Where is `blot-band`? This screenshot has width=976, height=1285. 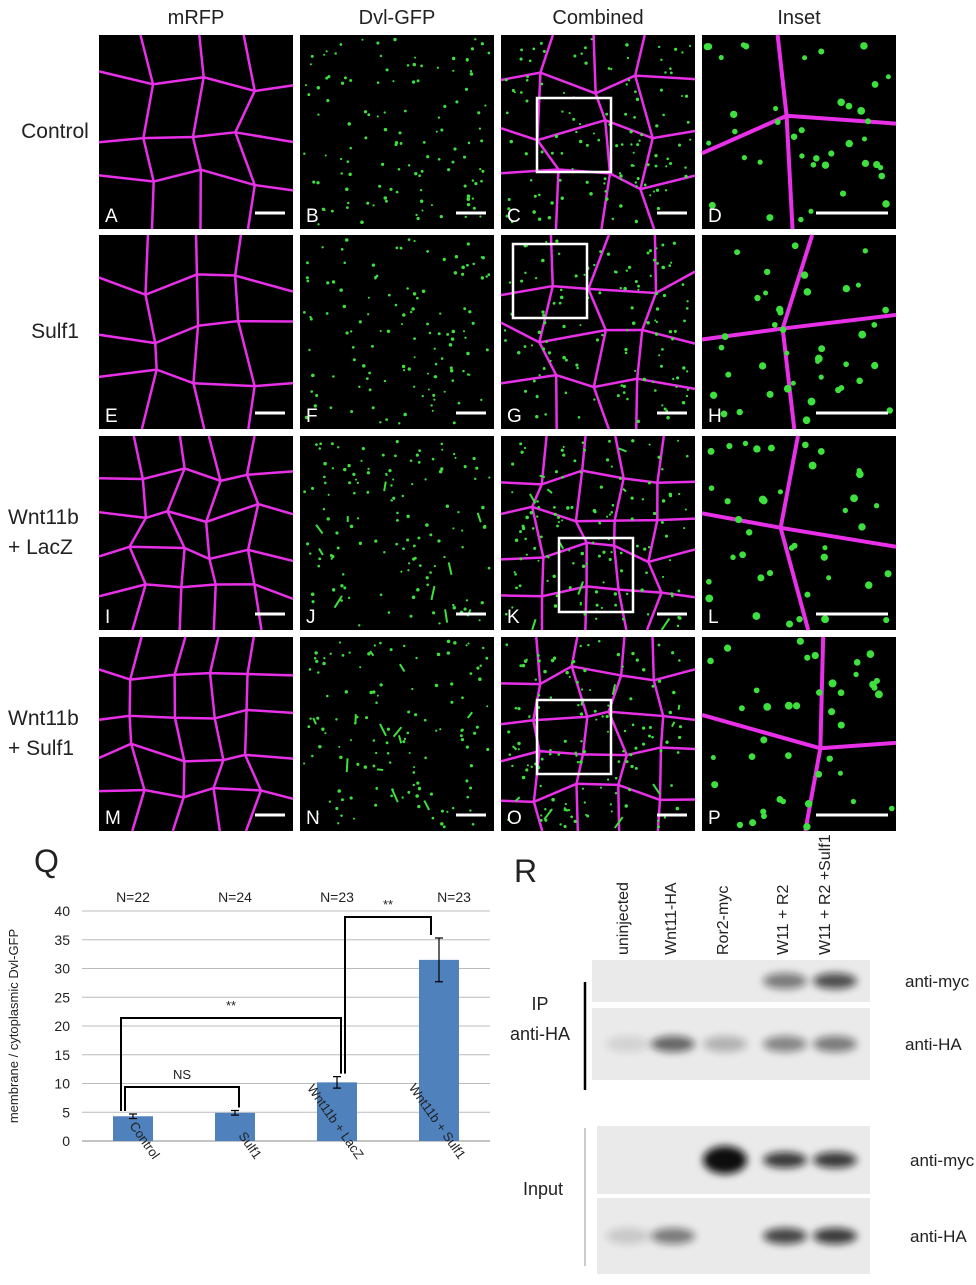
blot-band is located at coordinates (785, 981).